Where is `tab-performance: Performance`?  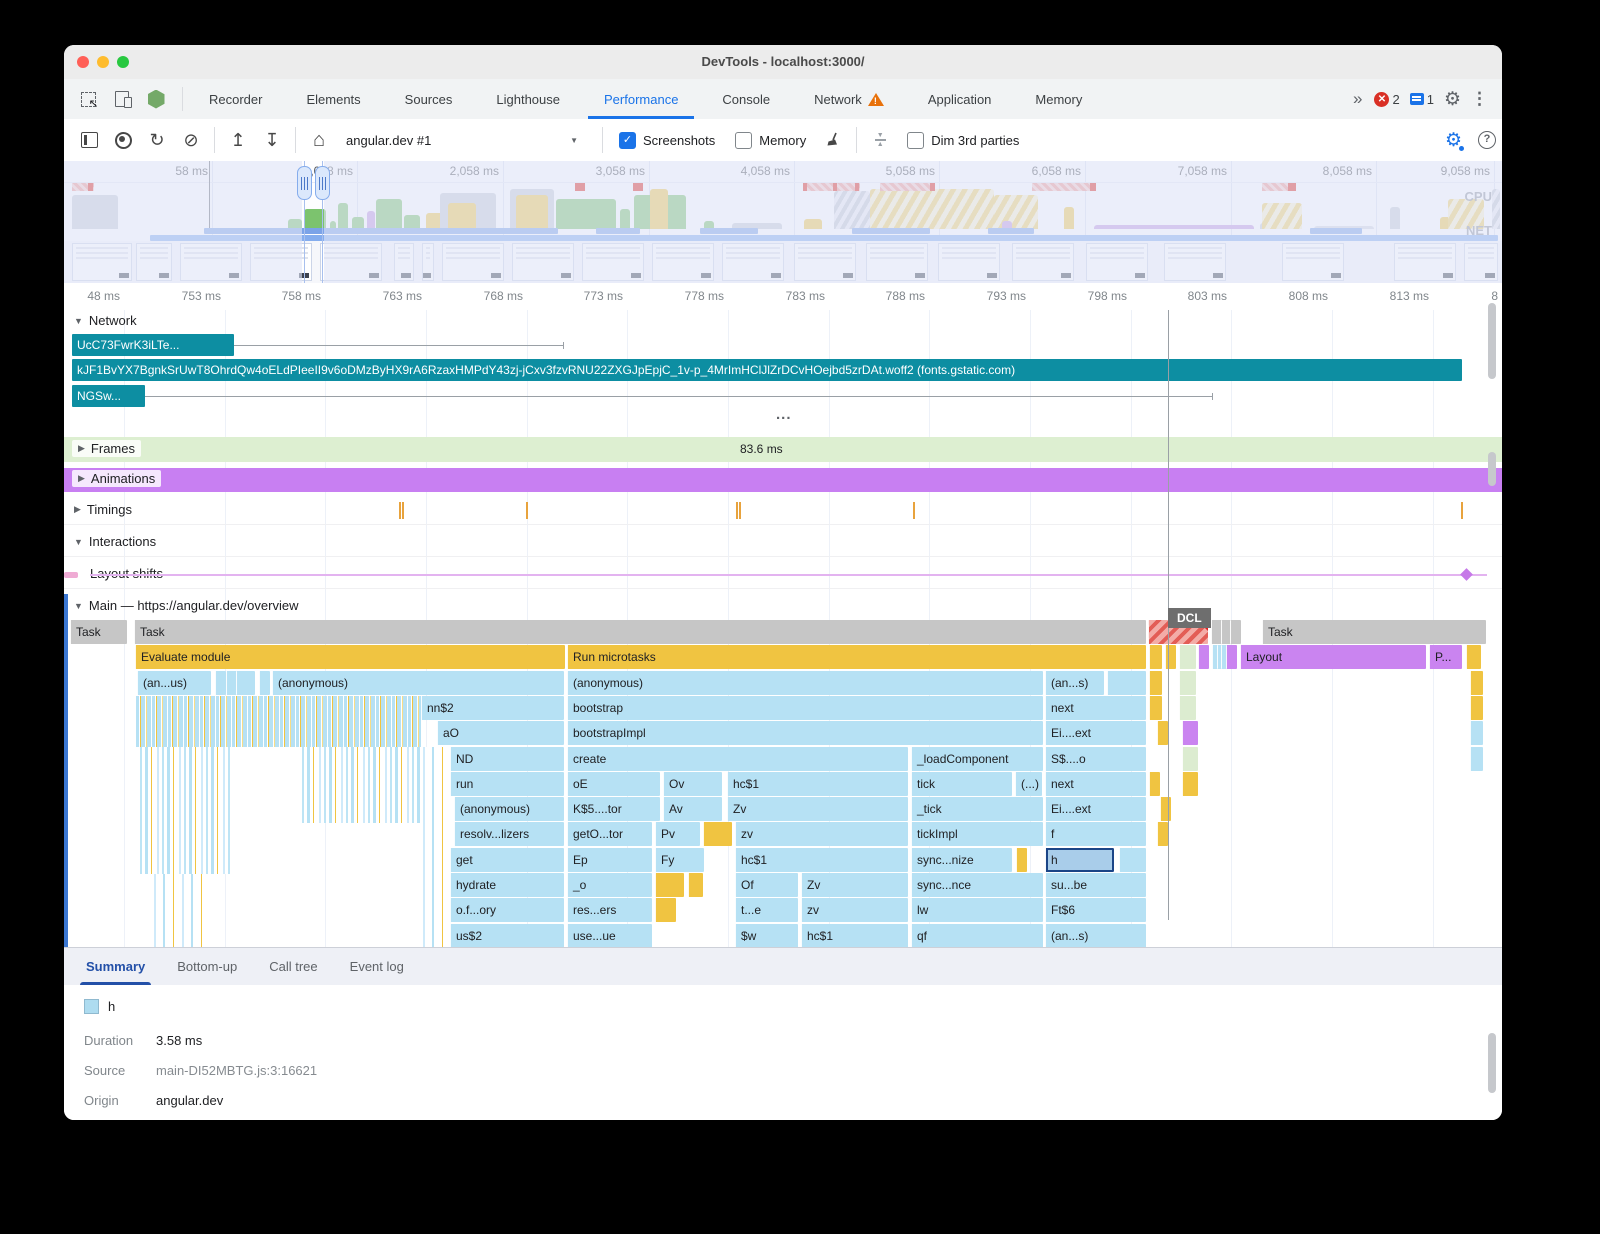
tab-performance: Performance is located at coordinates (641, 99).